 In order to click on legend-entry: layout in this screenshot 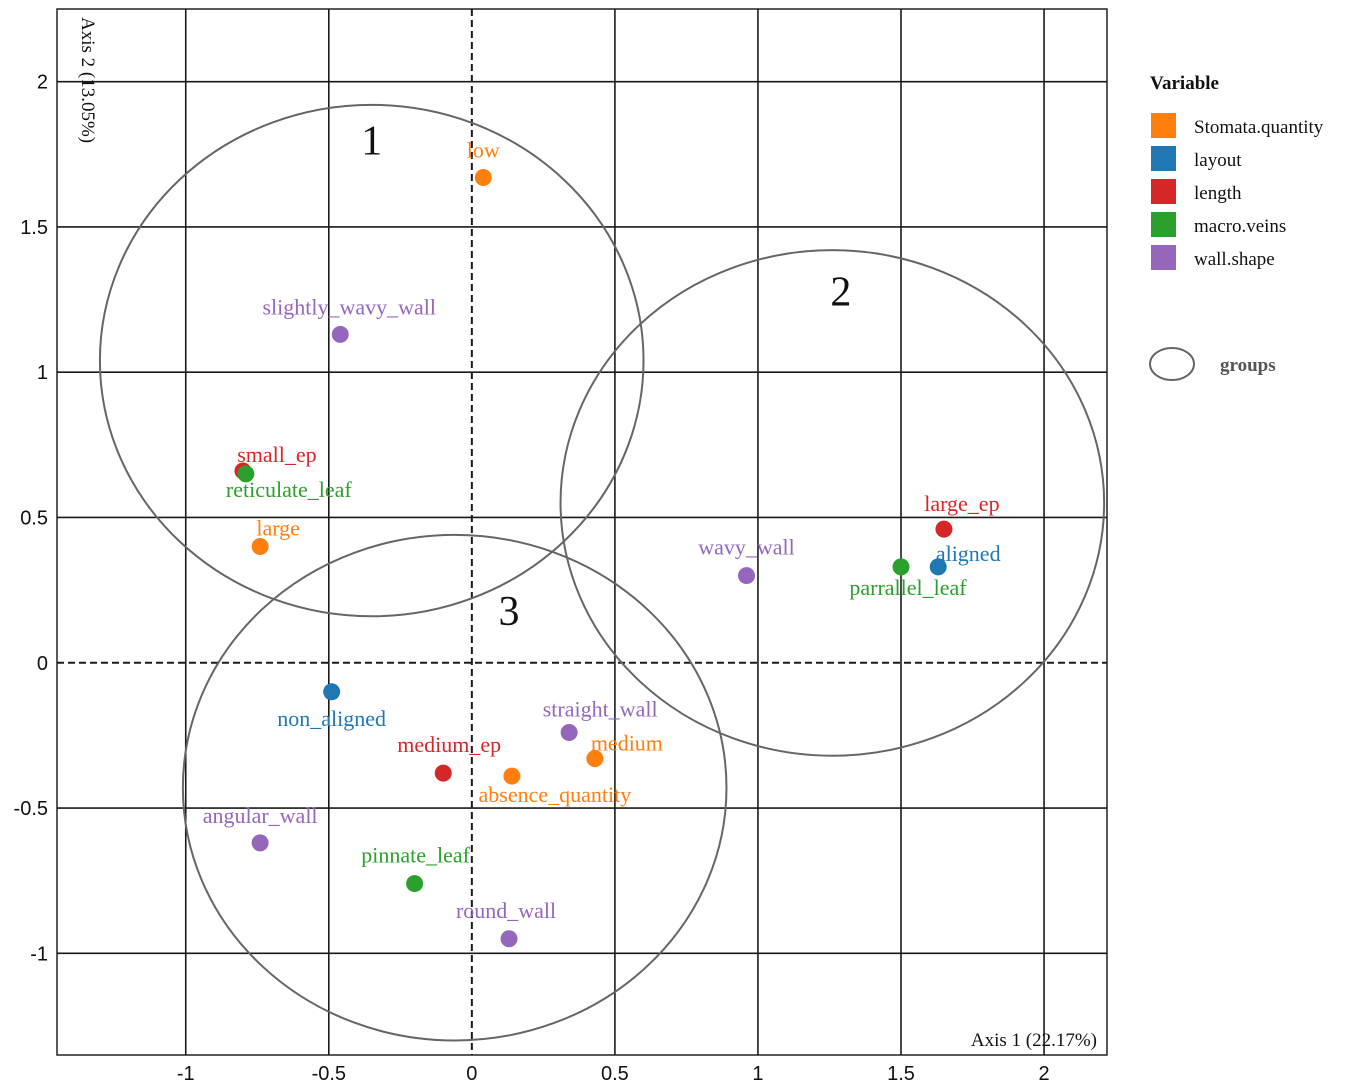, I will do `click(1218, 160)`.